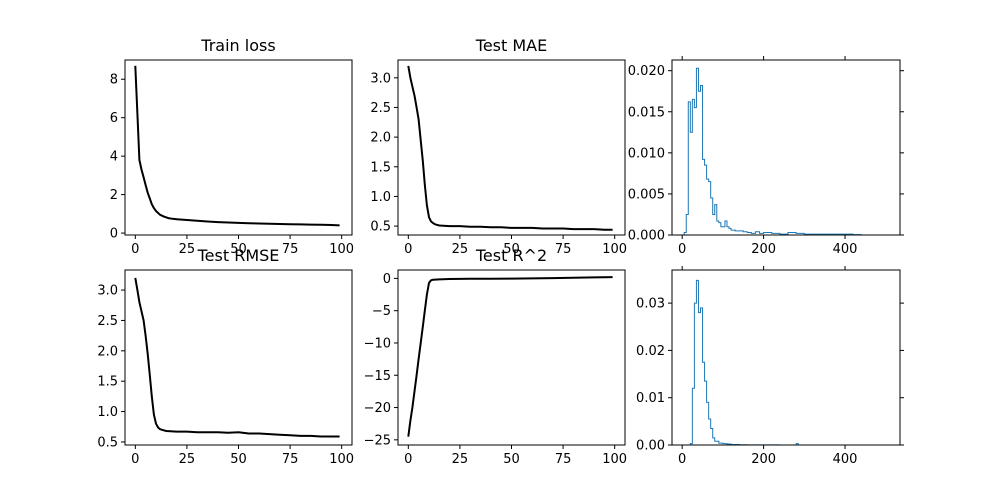 The width and height of the screenshot is (1000, 500). I want to click on y-tick-label: −25, so click(377, 440).